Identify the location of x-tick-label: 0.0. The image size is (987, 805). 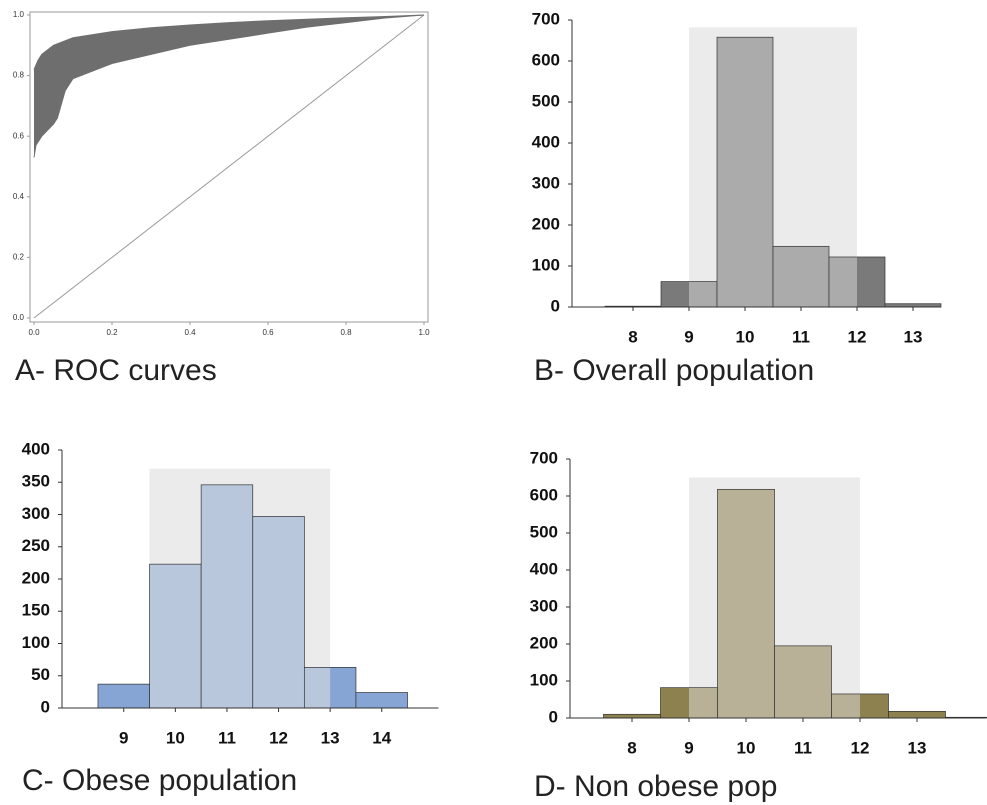
(34, 332).